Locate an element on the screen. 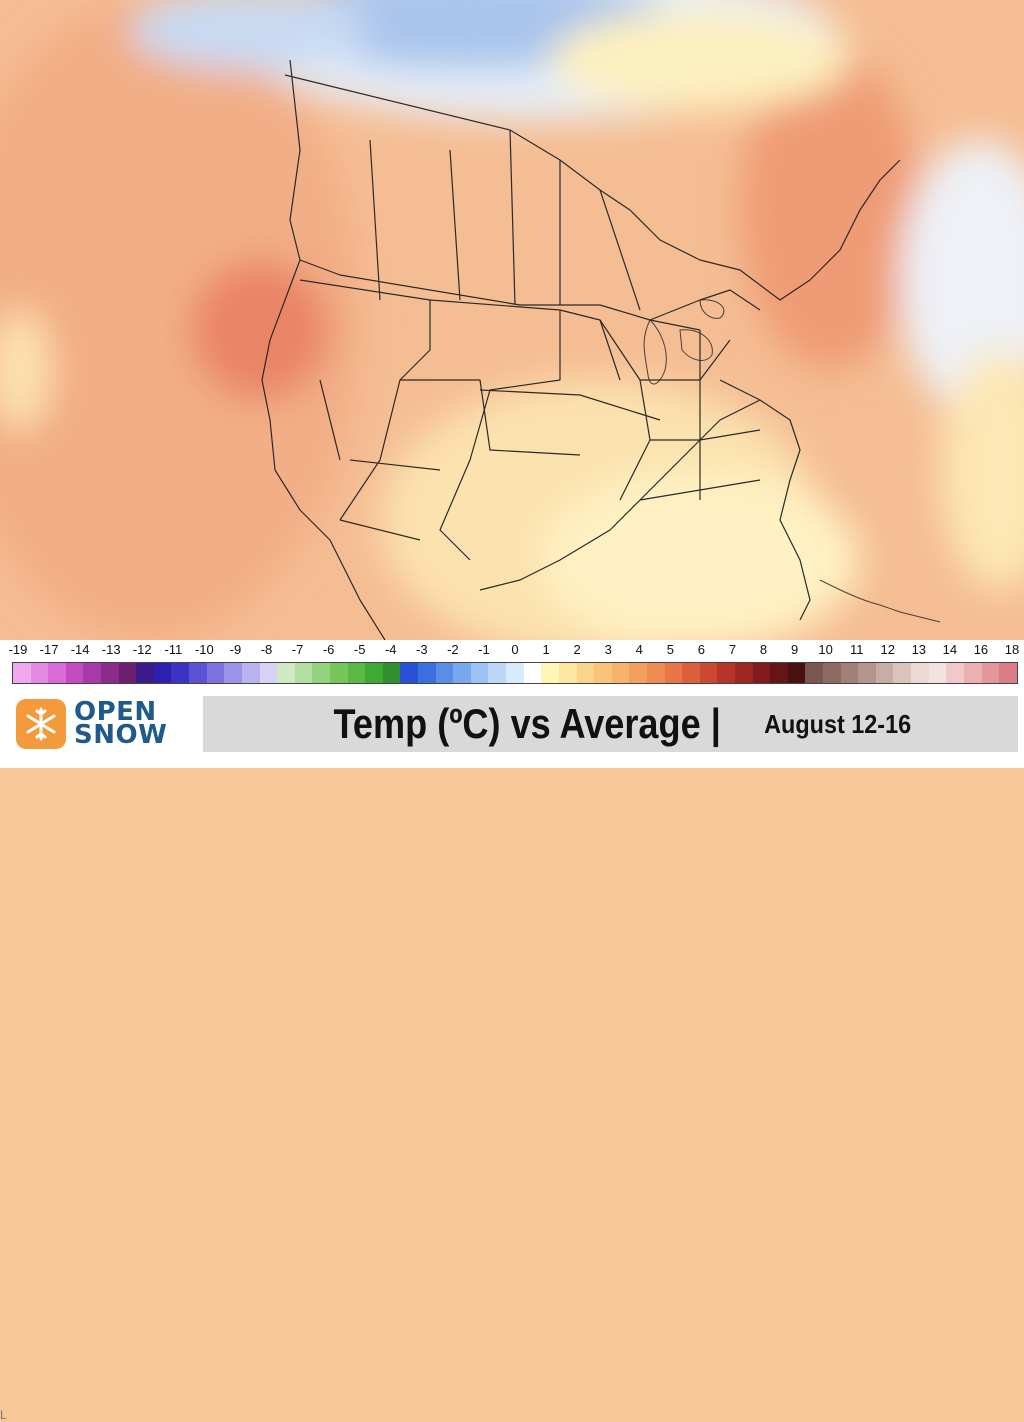 The height and width of the screenshot is (1422, 1024). scale-tick-label: 8 is located at coordinates (763, 649).